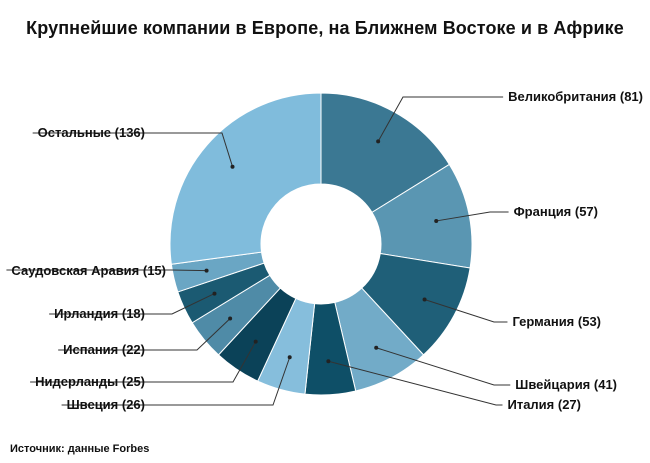  What do you see at coordinates (104, 349) in the screenshot?
I see `slice-label-8: Испания (22)` at bounding box center [104, 349].